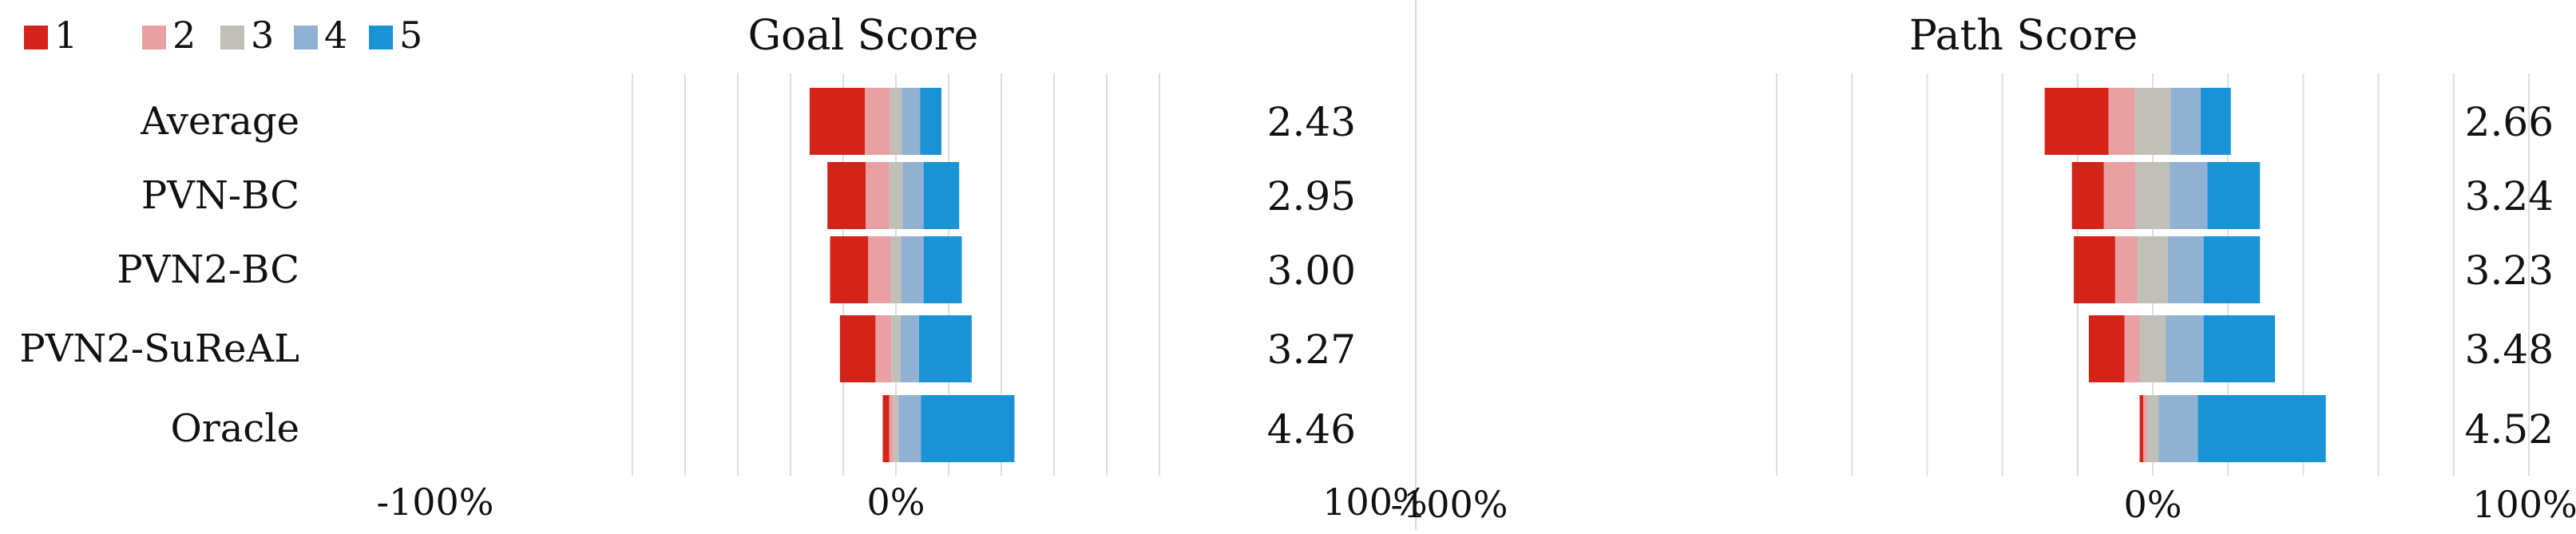 The image size is (2576, 534). What do you see at coordinates (220, 195) in the screenshot?
I see `category-label-pvn-bc: PVN-BC` at bounding box center [220, 195].